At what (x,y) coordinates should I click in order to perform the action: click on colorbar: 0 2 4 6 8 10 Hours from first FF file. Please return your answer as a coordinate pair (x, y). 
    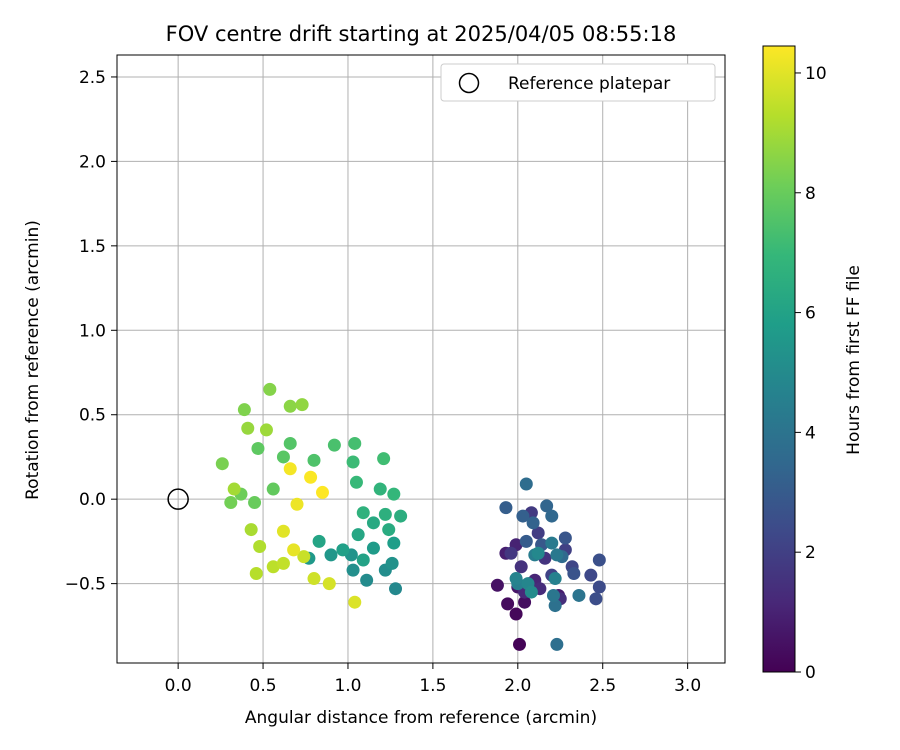
    Looking at the image, I should click on (813, 364).